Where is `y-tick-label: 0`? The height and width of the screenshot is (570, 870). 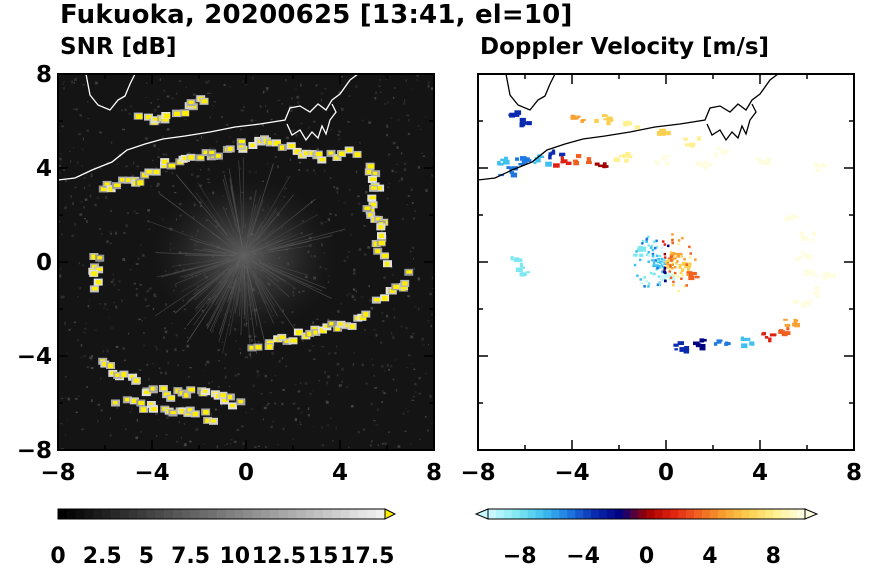 y-tick-label: 0 is located at coordinates (44, 263).